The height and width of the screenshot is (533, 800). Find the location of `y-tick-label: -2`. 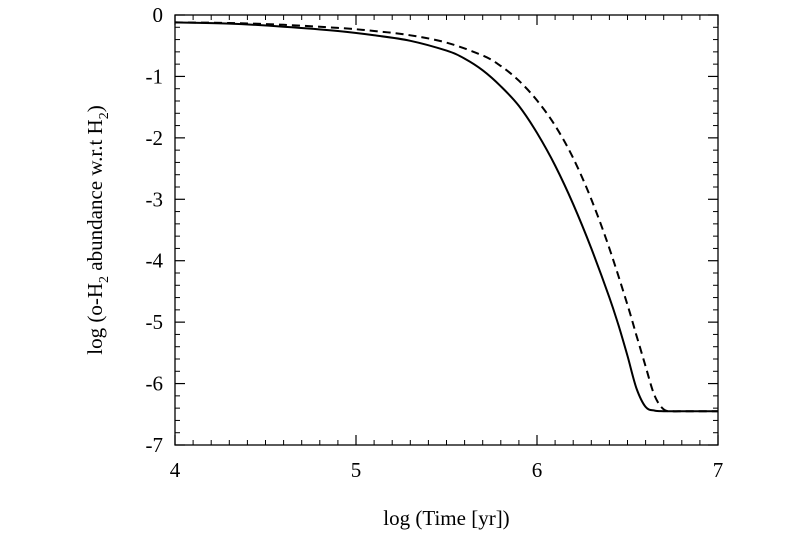

y-tick-label: -2 is located at coordinates (155, 138).